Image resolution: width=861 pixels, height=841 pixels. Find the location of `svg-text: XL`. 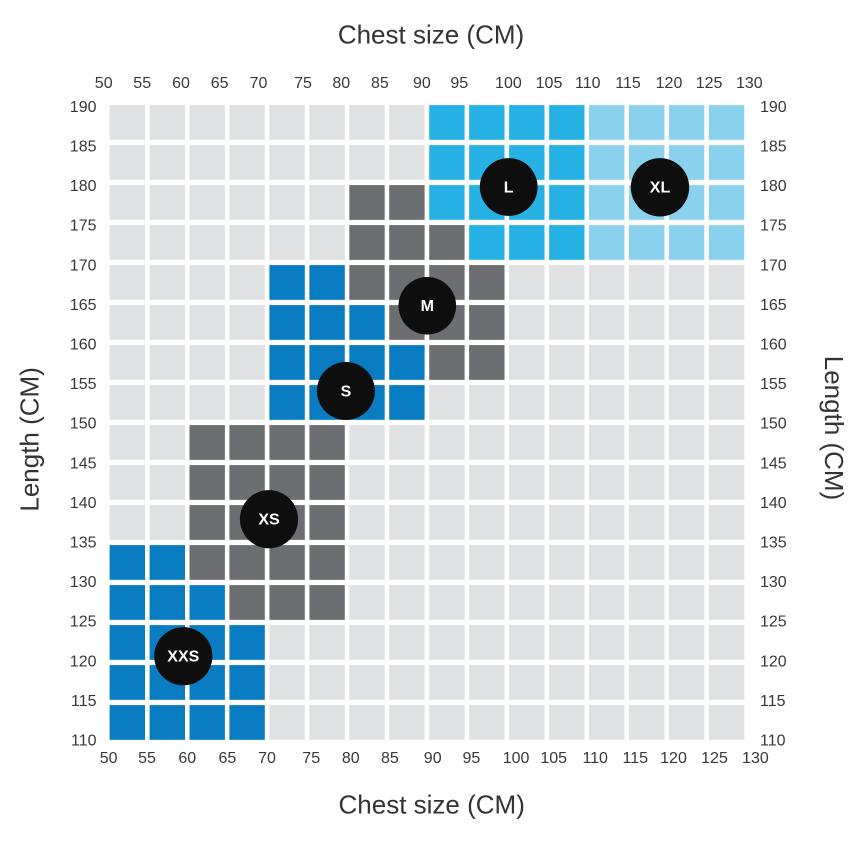

svg-text: XL is located at coordinates (660, 188).